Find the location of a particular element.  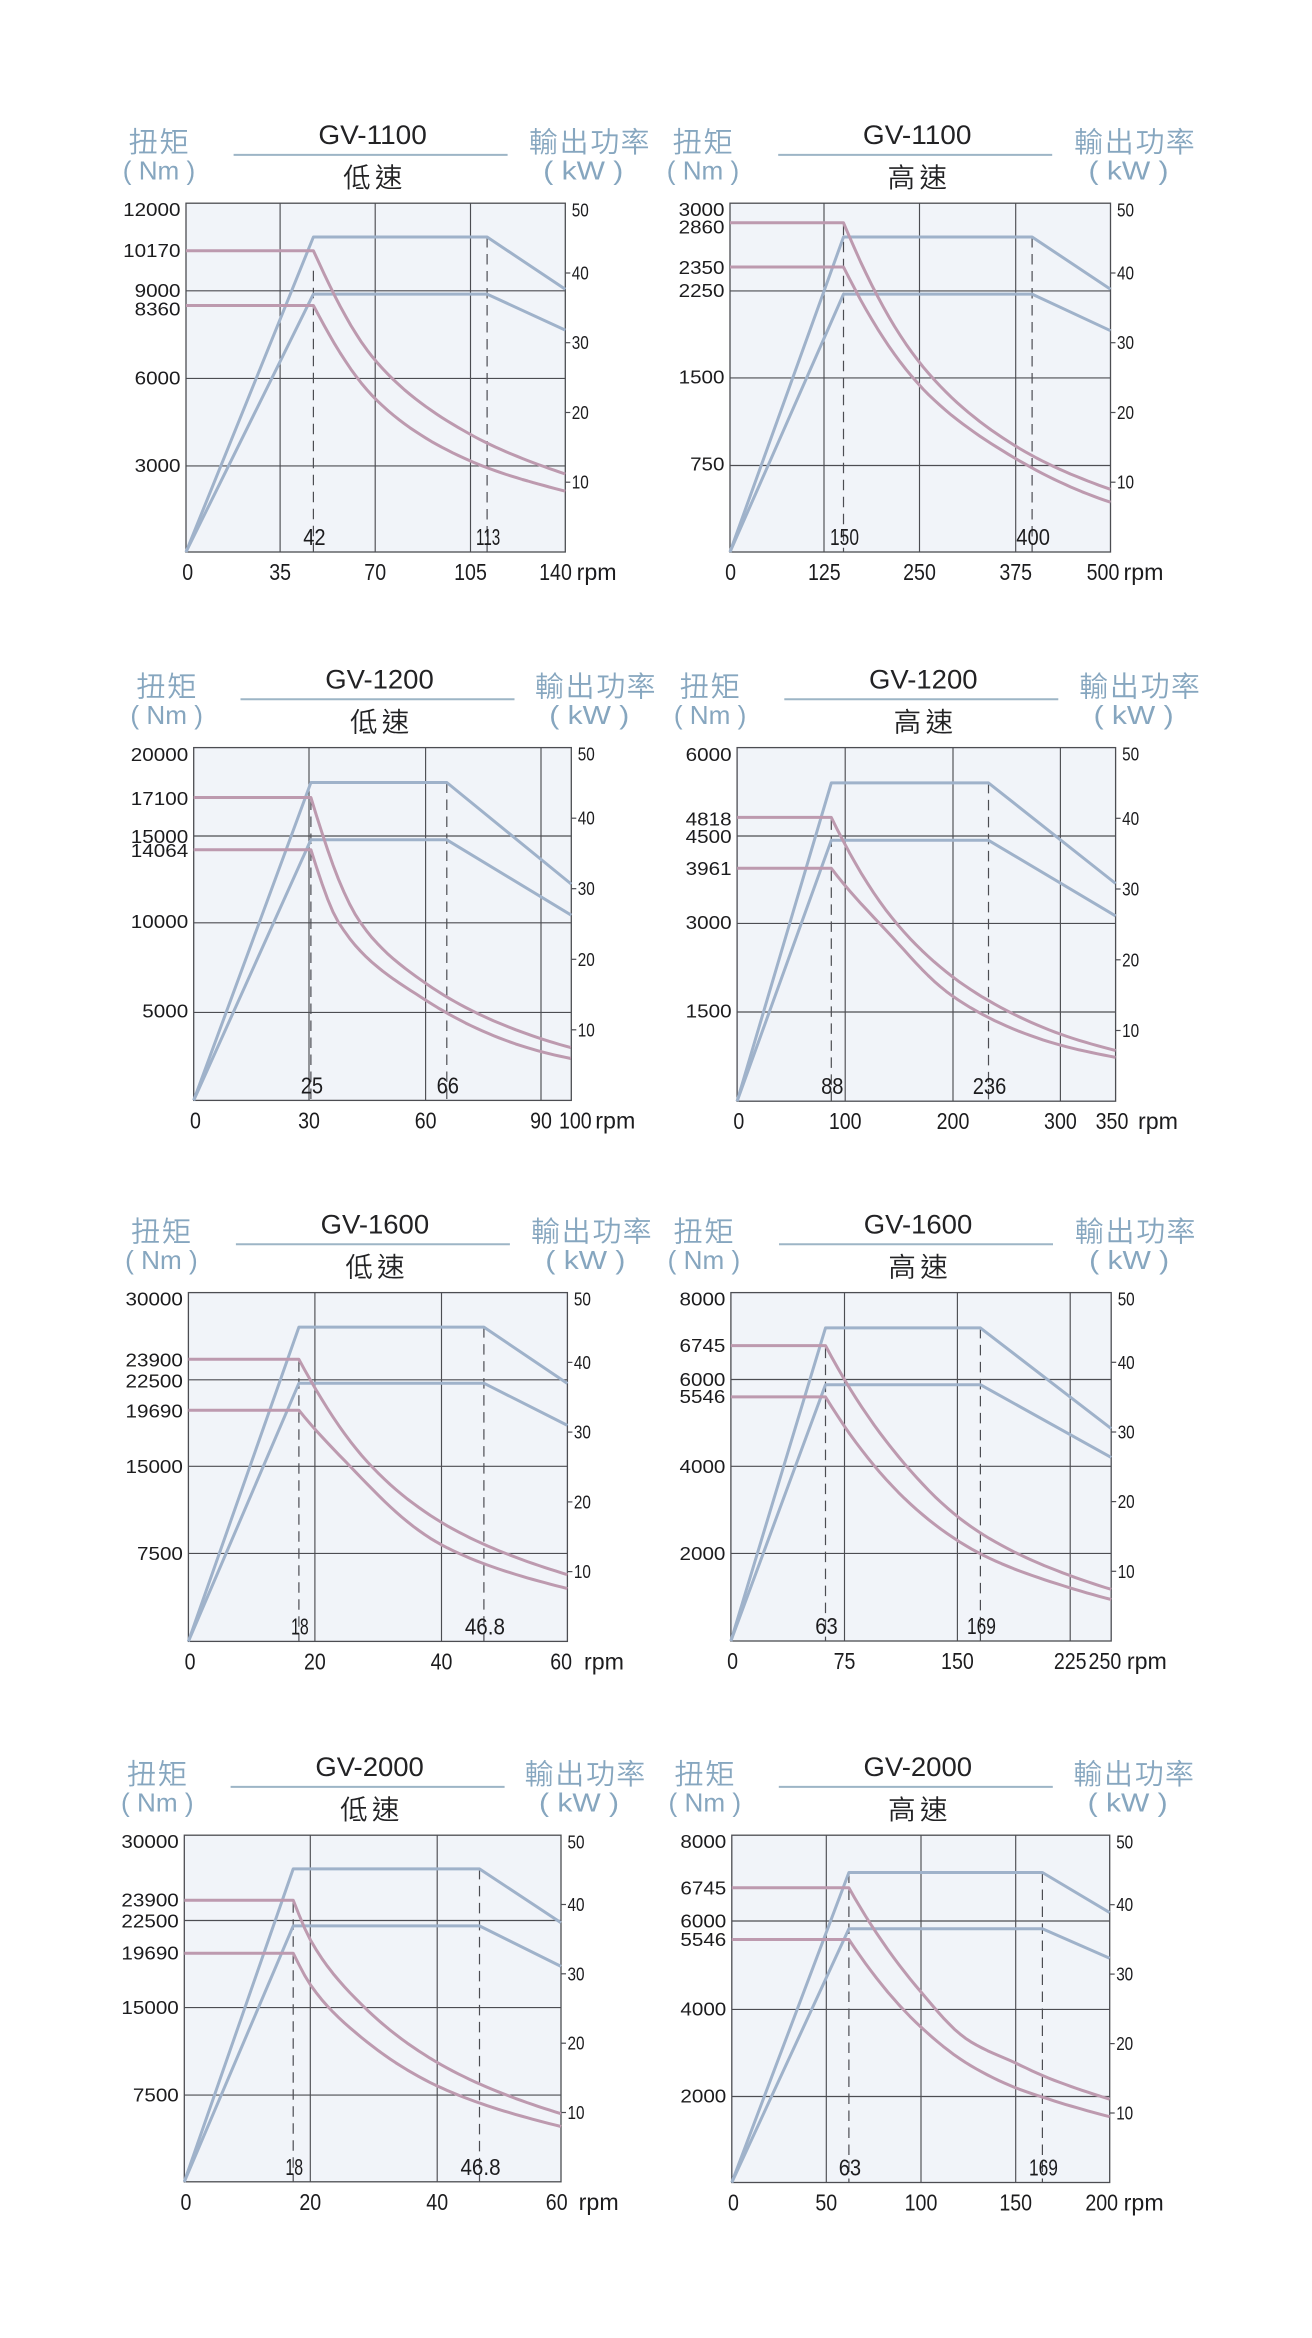

svg-text: 14064 is located at coordinates (159, 850).